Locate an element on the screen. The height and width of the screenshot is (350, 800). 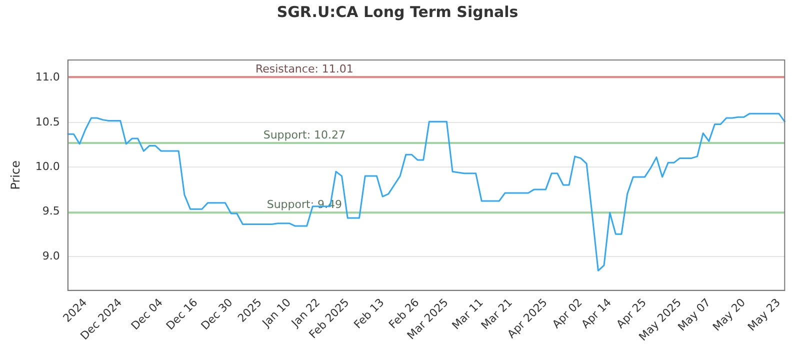
ref-line-label: Resistance: 11.01 is located at coordinates (304, 69).